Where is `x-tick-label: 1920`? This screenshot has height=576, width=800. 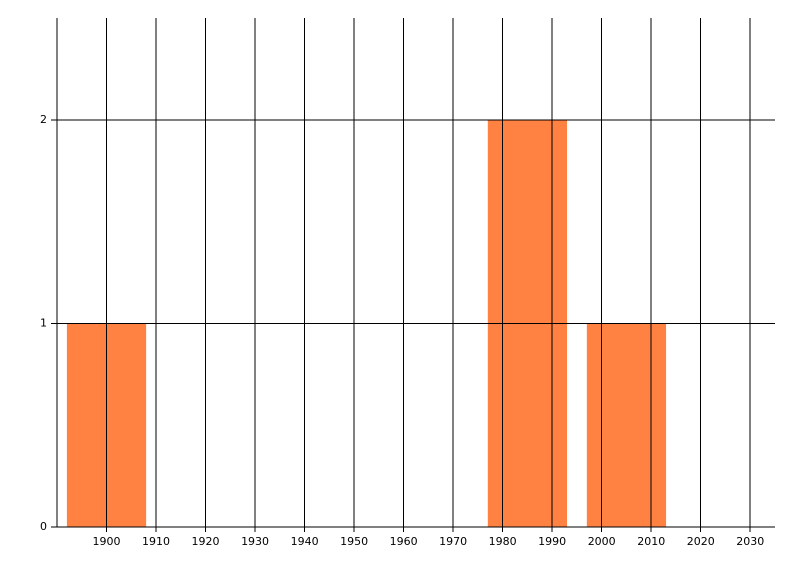 x-tick-label: 1920 is located at coordinates (206, 541).